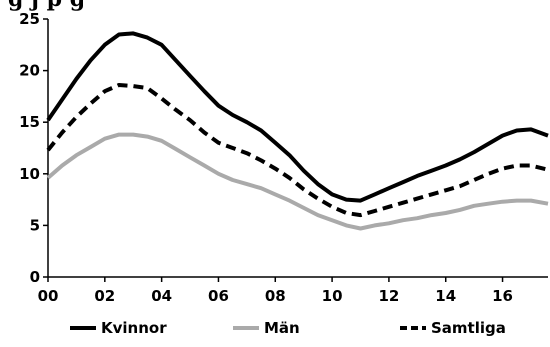  I want to click on y-tick-label: 10, so click(29, 174).